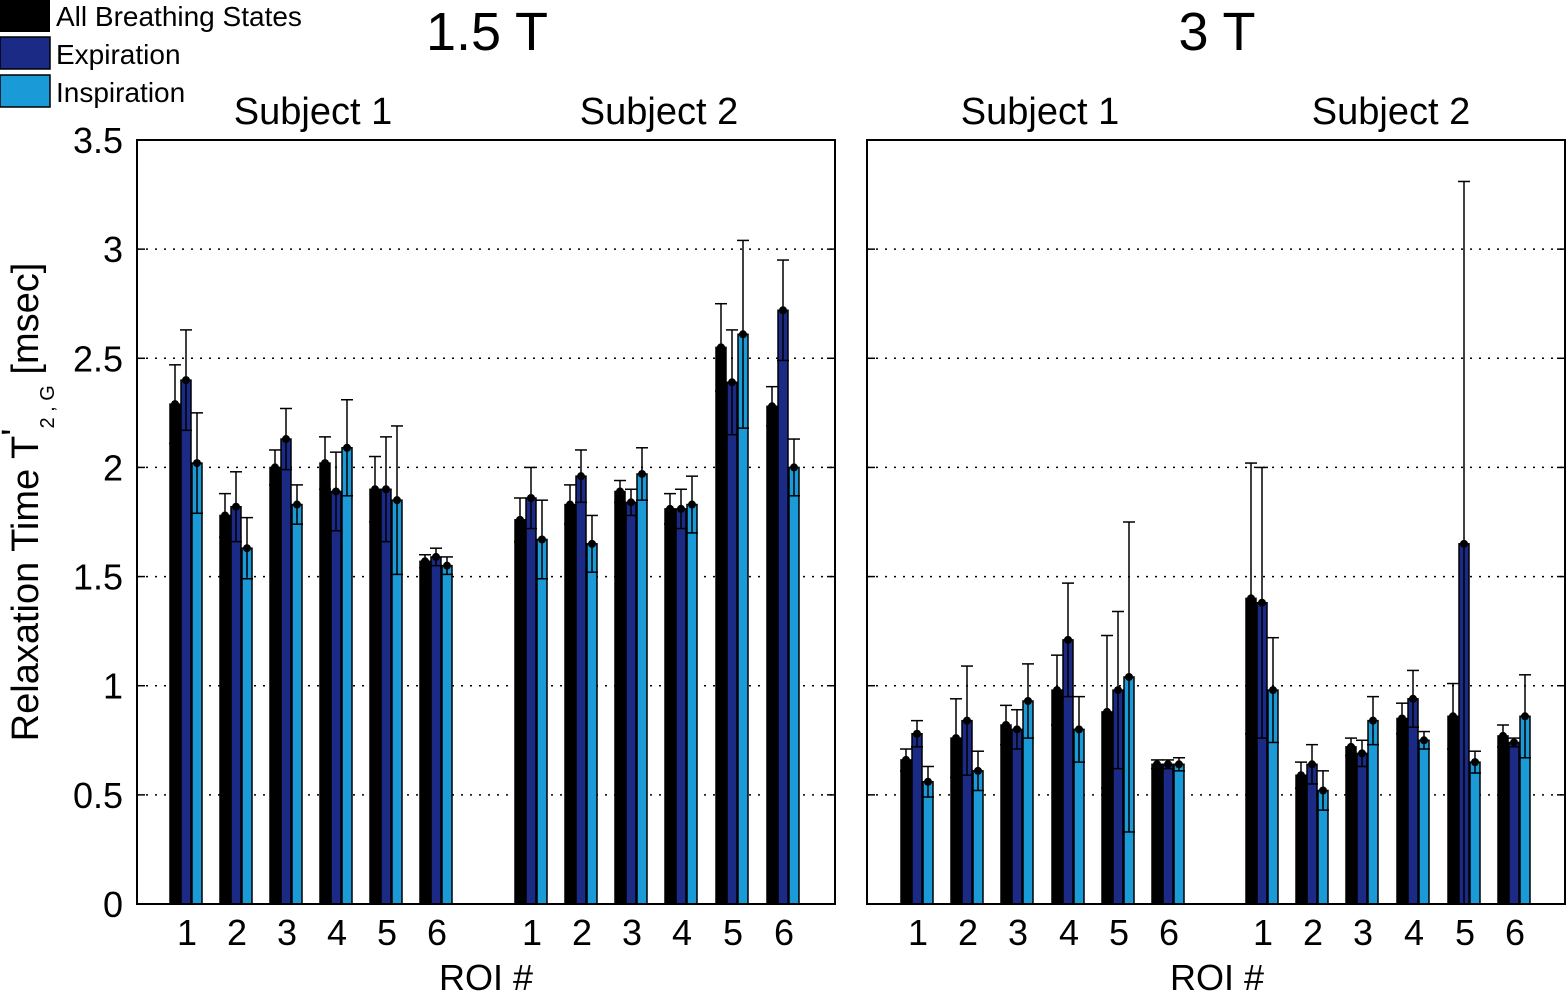 Image resolution: width=1567 pixels, height=1005 pixels. Describe the element at coordinates (275, 467) in the screenshot. I see `bar-1p5t-s1-roi3-all-marker` at that location.